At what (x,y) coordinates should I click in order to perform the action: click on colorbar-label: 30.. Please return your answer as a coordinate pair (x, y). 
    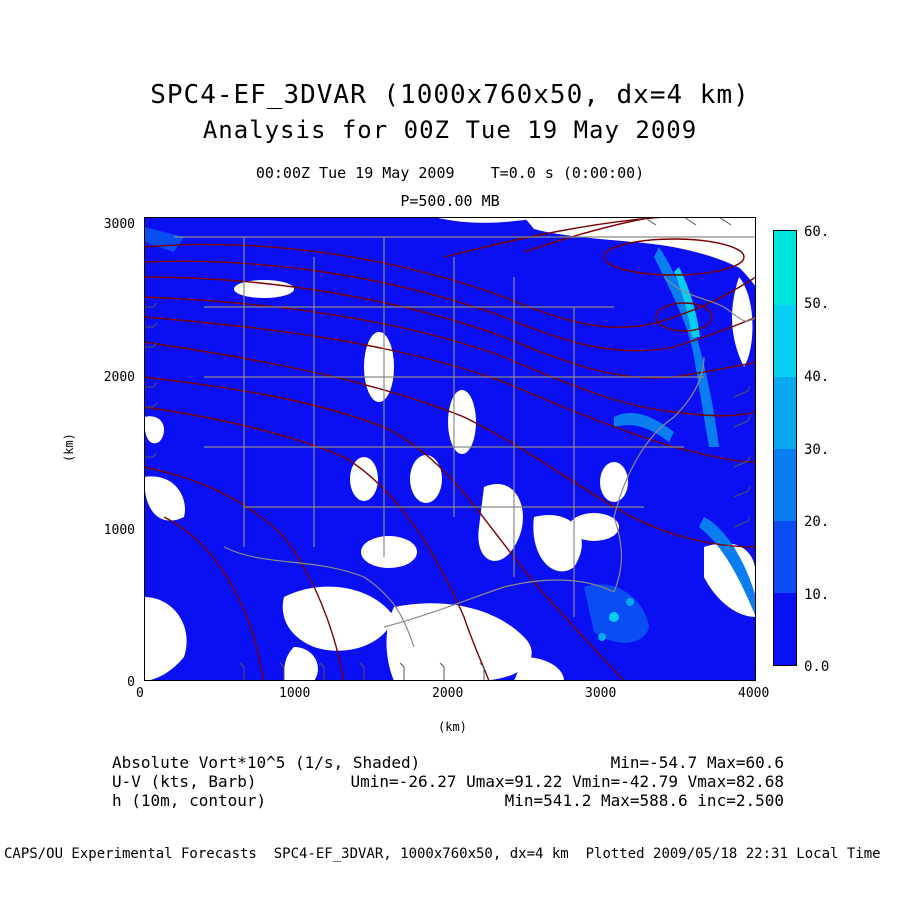
    Looking at the image, I should click on (817, 450).